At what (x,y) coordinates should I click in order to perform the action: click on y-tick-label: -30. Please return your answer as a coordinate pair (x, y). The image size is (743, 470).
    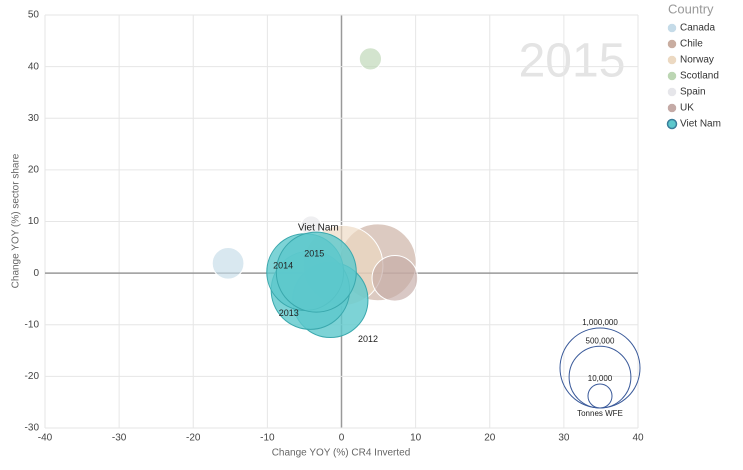
    Looking at the image, I should click on (32, 428).